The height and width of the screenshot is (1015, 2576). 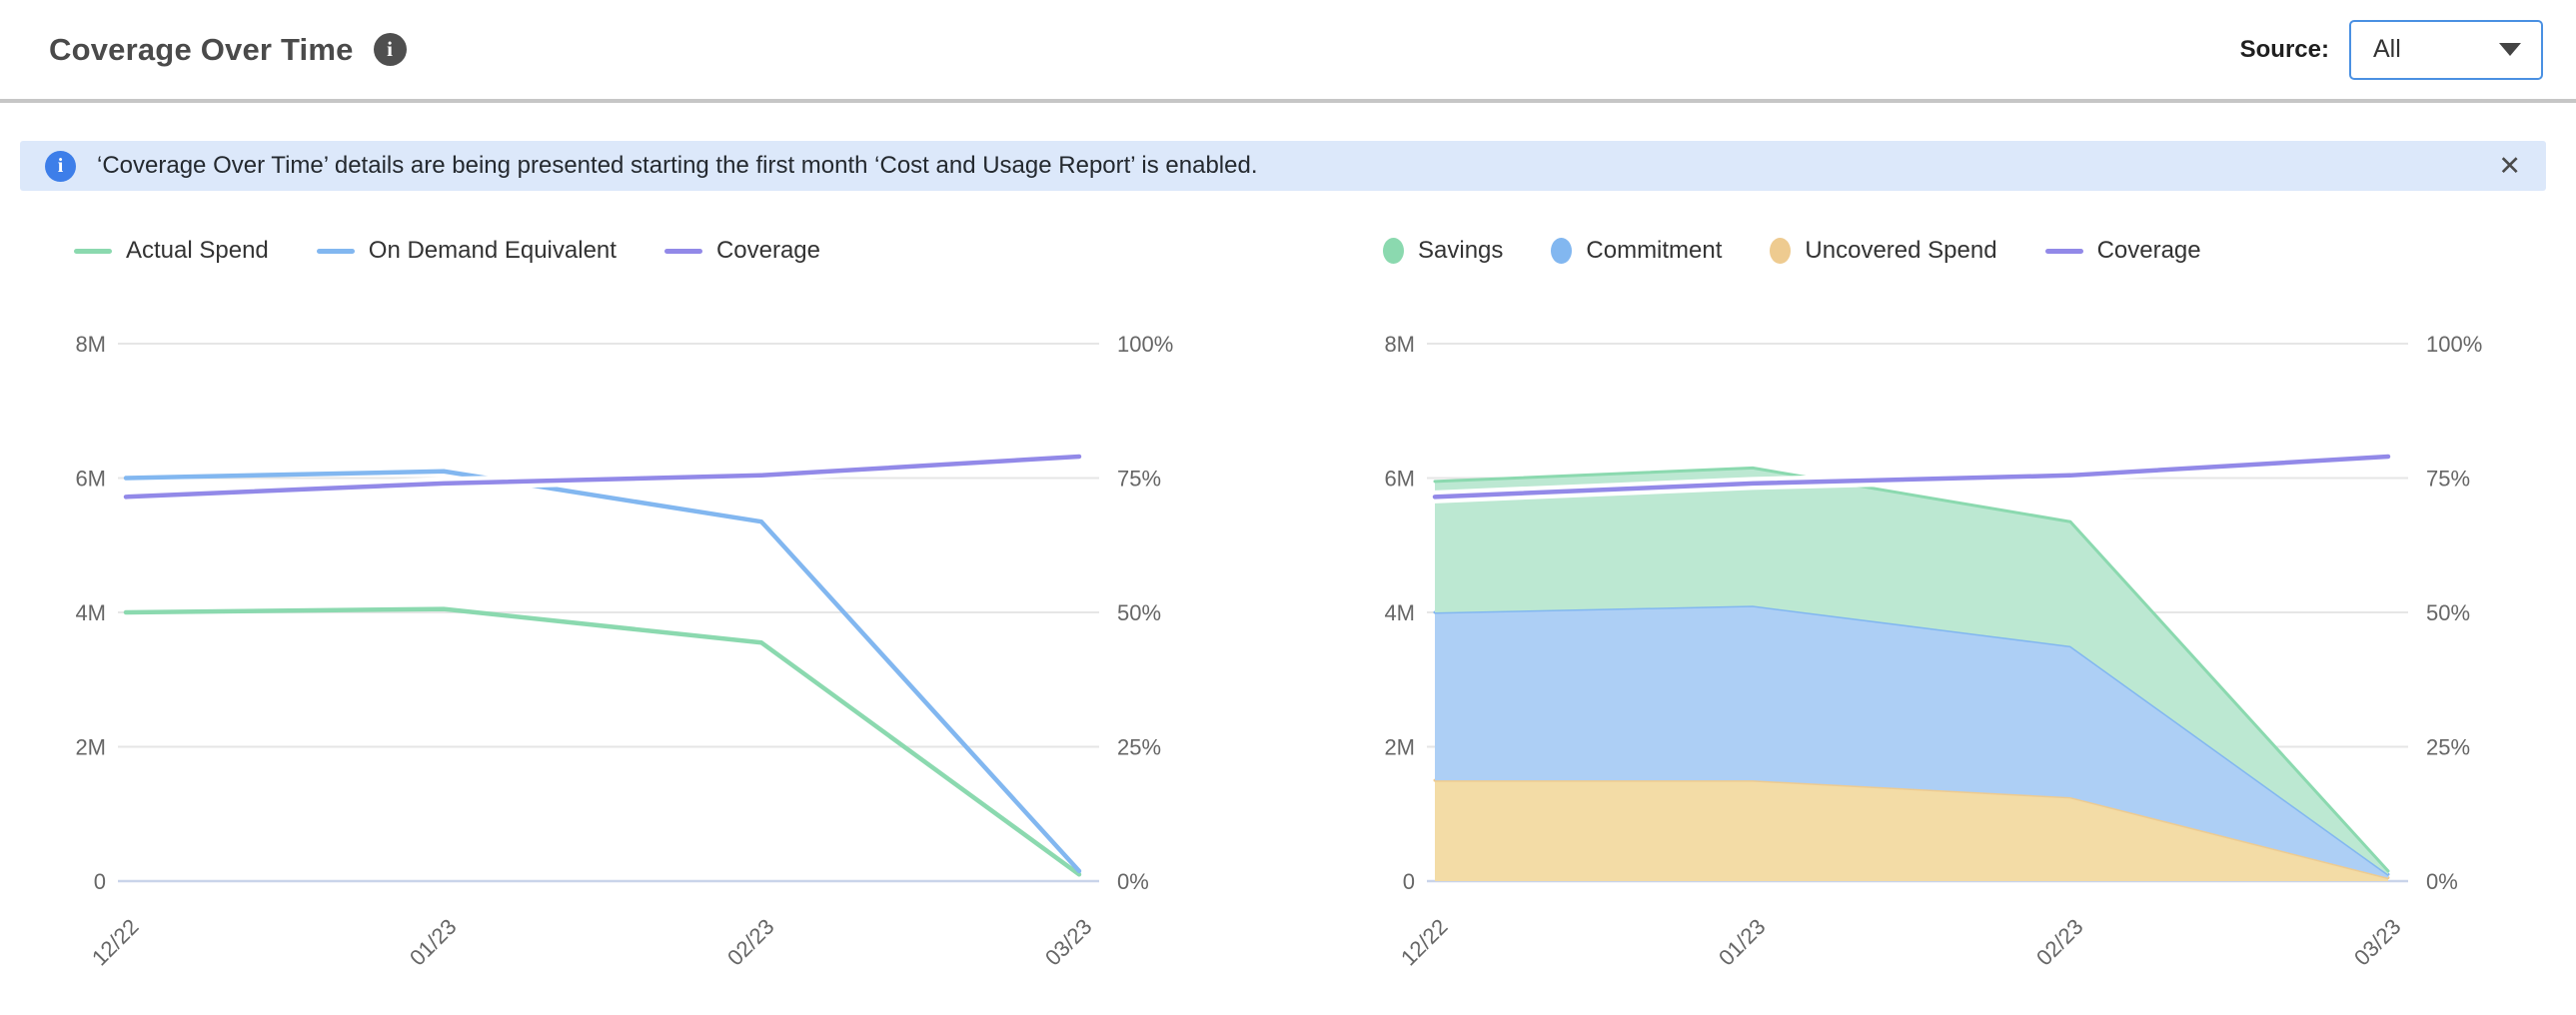 What do you see at coordinates (201, 49) in the screenshot?
I see `page-title: Coverage Over Time` at bounding box center [201, 49].